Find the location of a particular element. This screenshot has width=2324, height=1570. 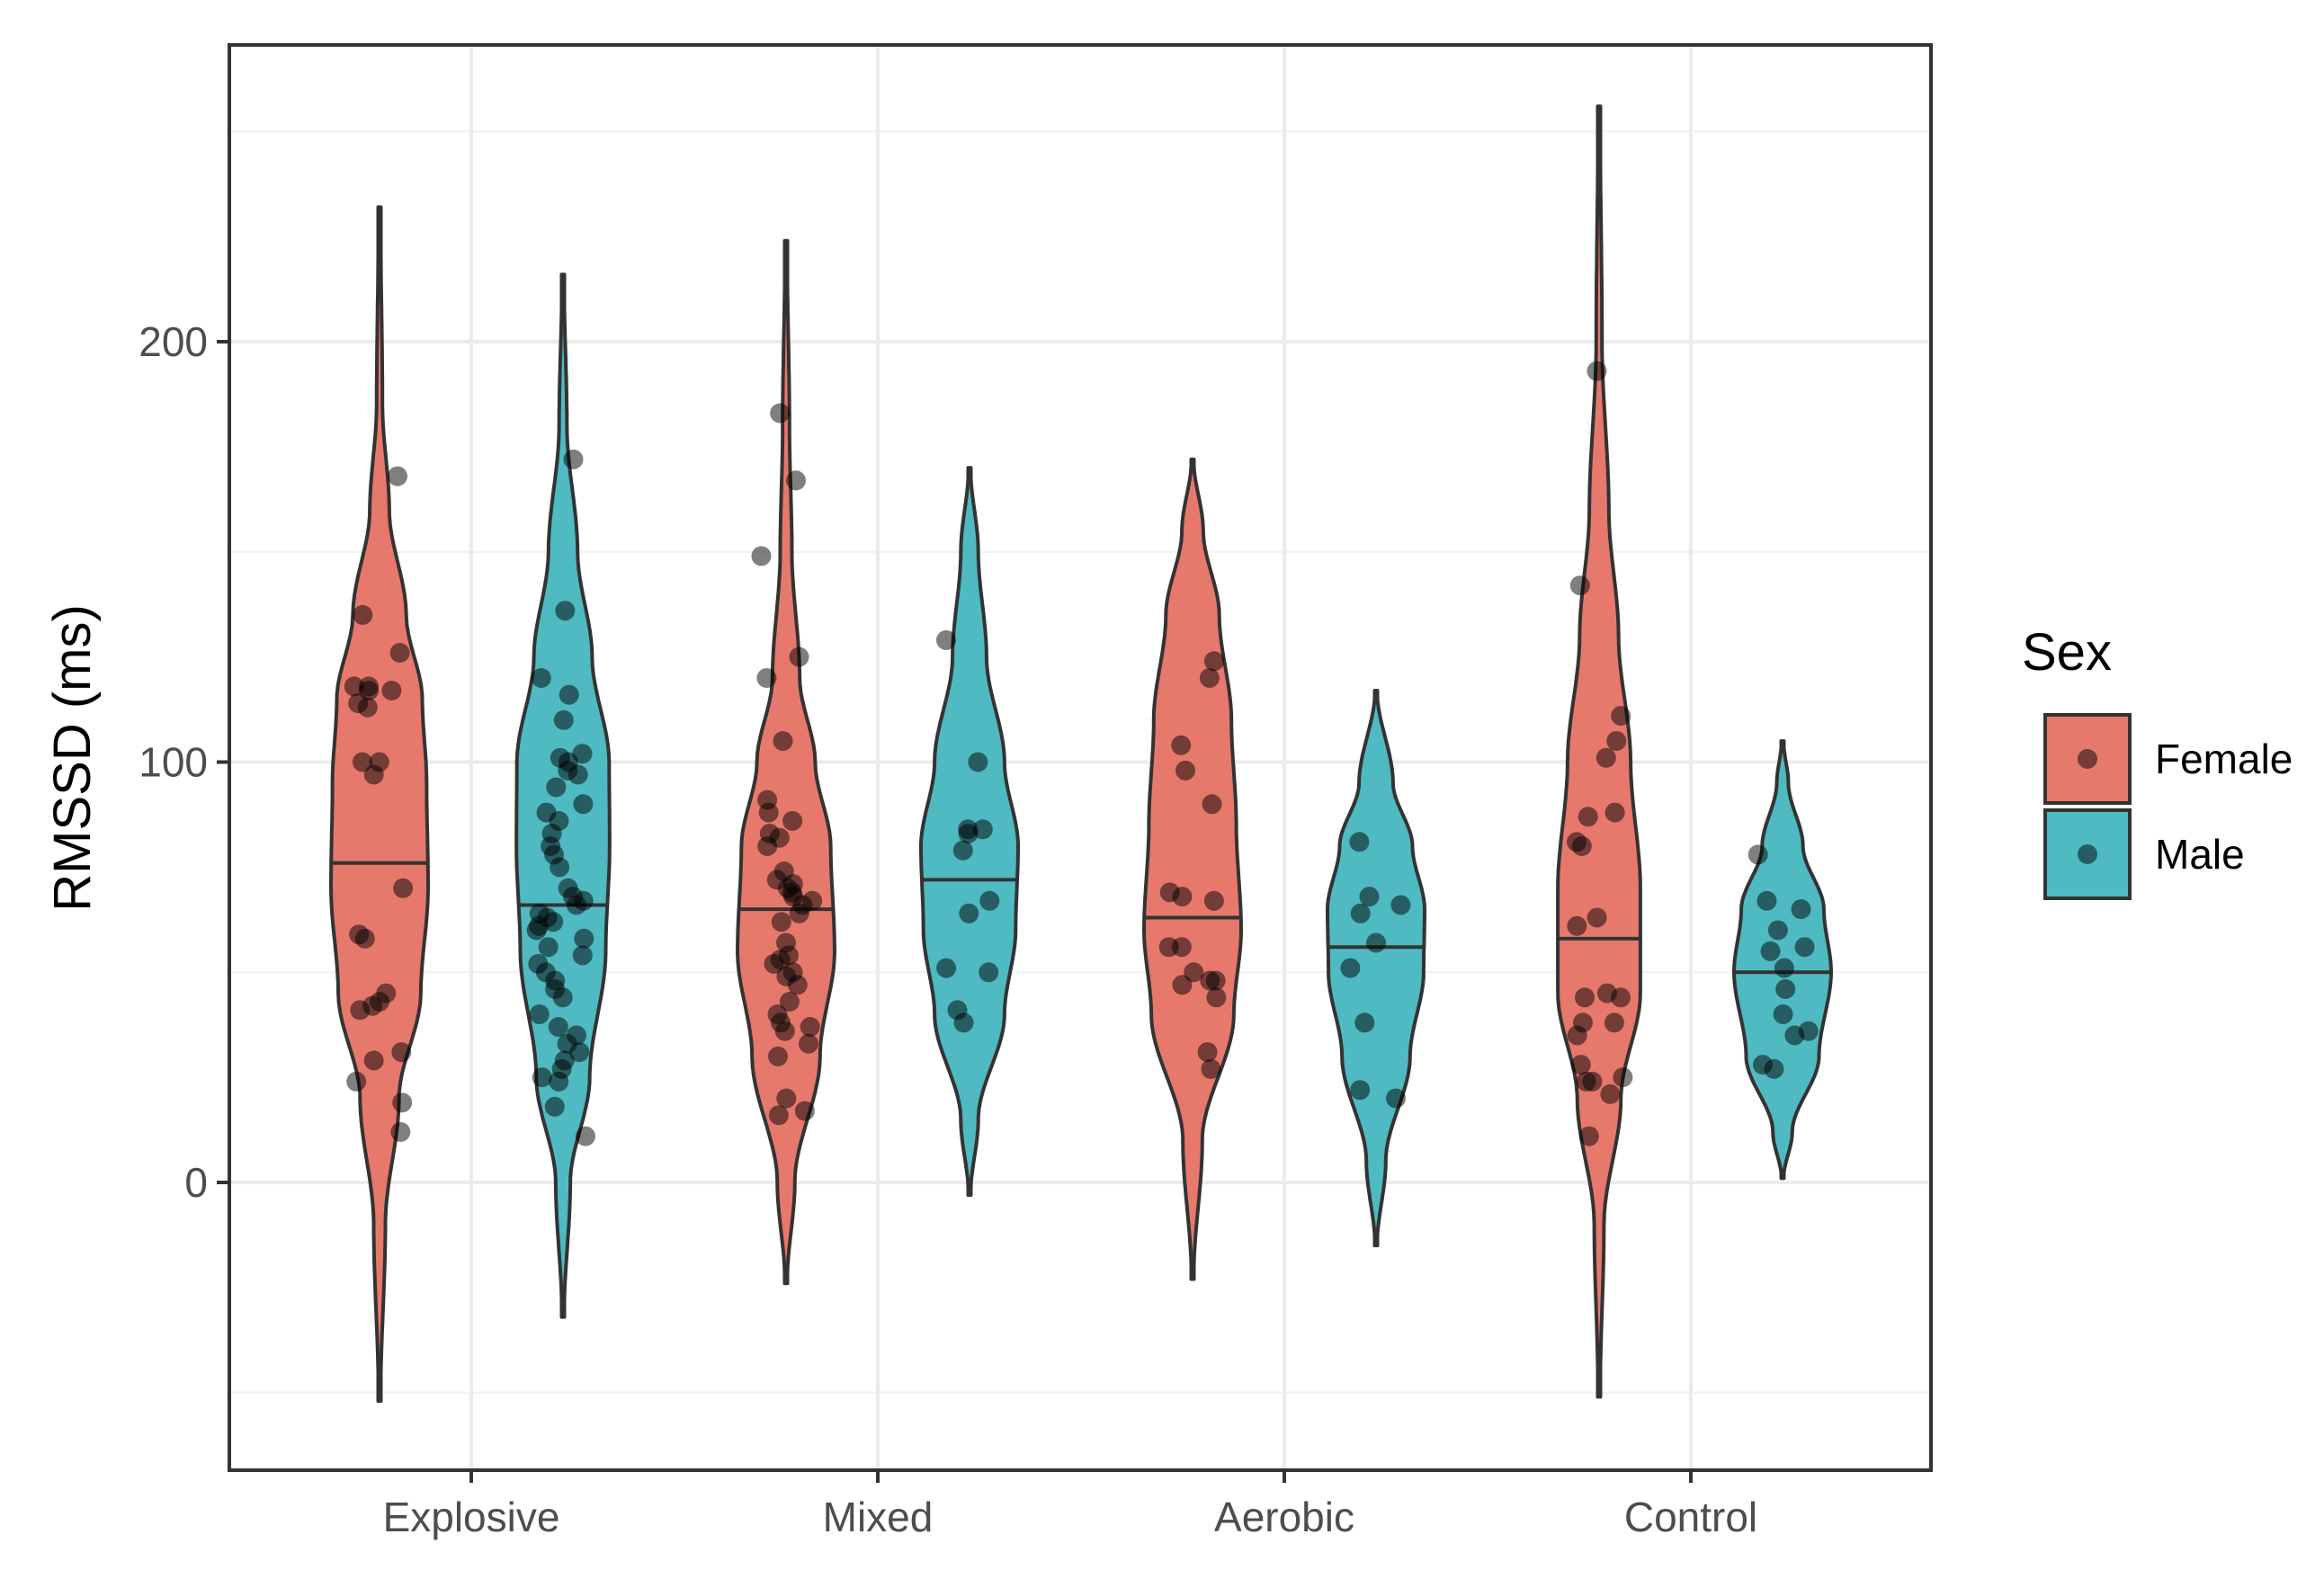

y-tick-label: 0 is located at coordinates (196, 1182).